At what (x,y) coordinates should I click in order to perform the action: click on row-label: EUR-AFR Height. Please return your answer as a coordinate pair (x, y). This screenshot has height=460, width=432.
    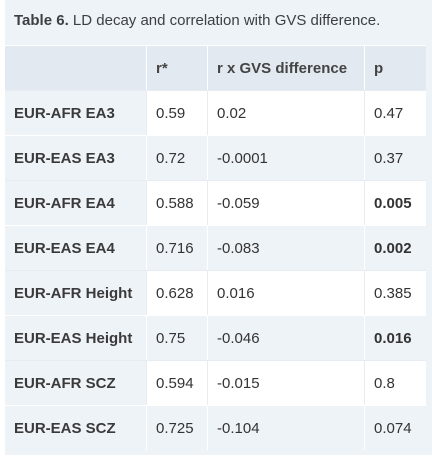
    Looking at the image, I should click on (76, 292).